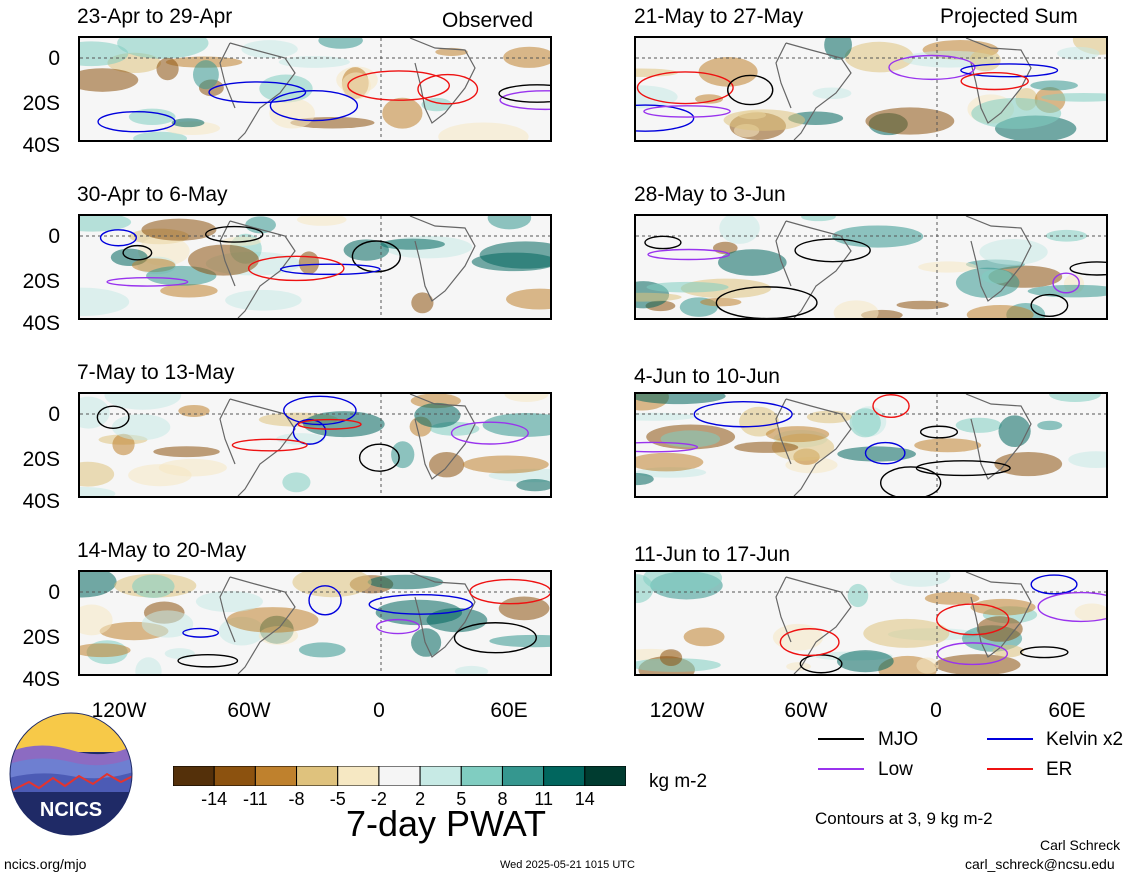 The width and height of the screenshot is (1135, 879). I want to click on legend-low-label: Low, so click(895, 769).